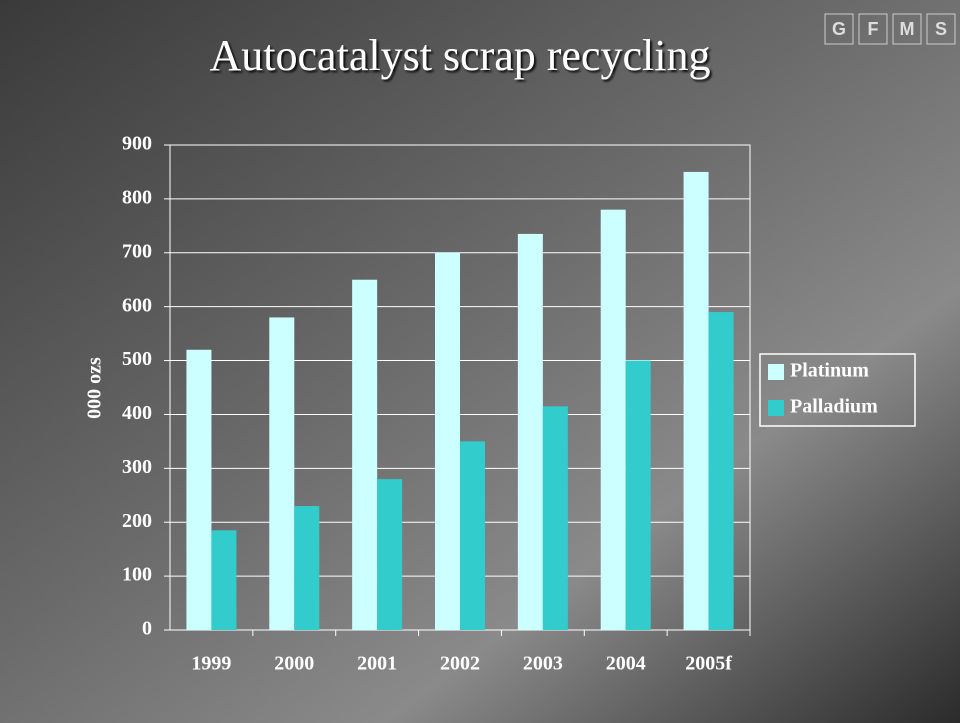  Describe the element at coordinates (834, 407) in the screenshot. I see `legend-label: Palladium` at that location.